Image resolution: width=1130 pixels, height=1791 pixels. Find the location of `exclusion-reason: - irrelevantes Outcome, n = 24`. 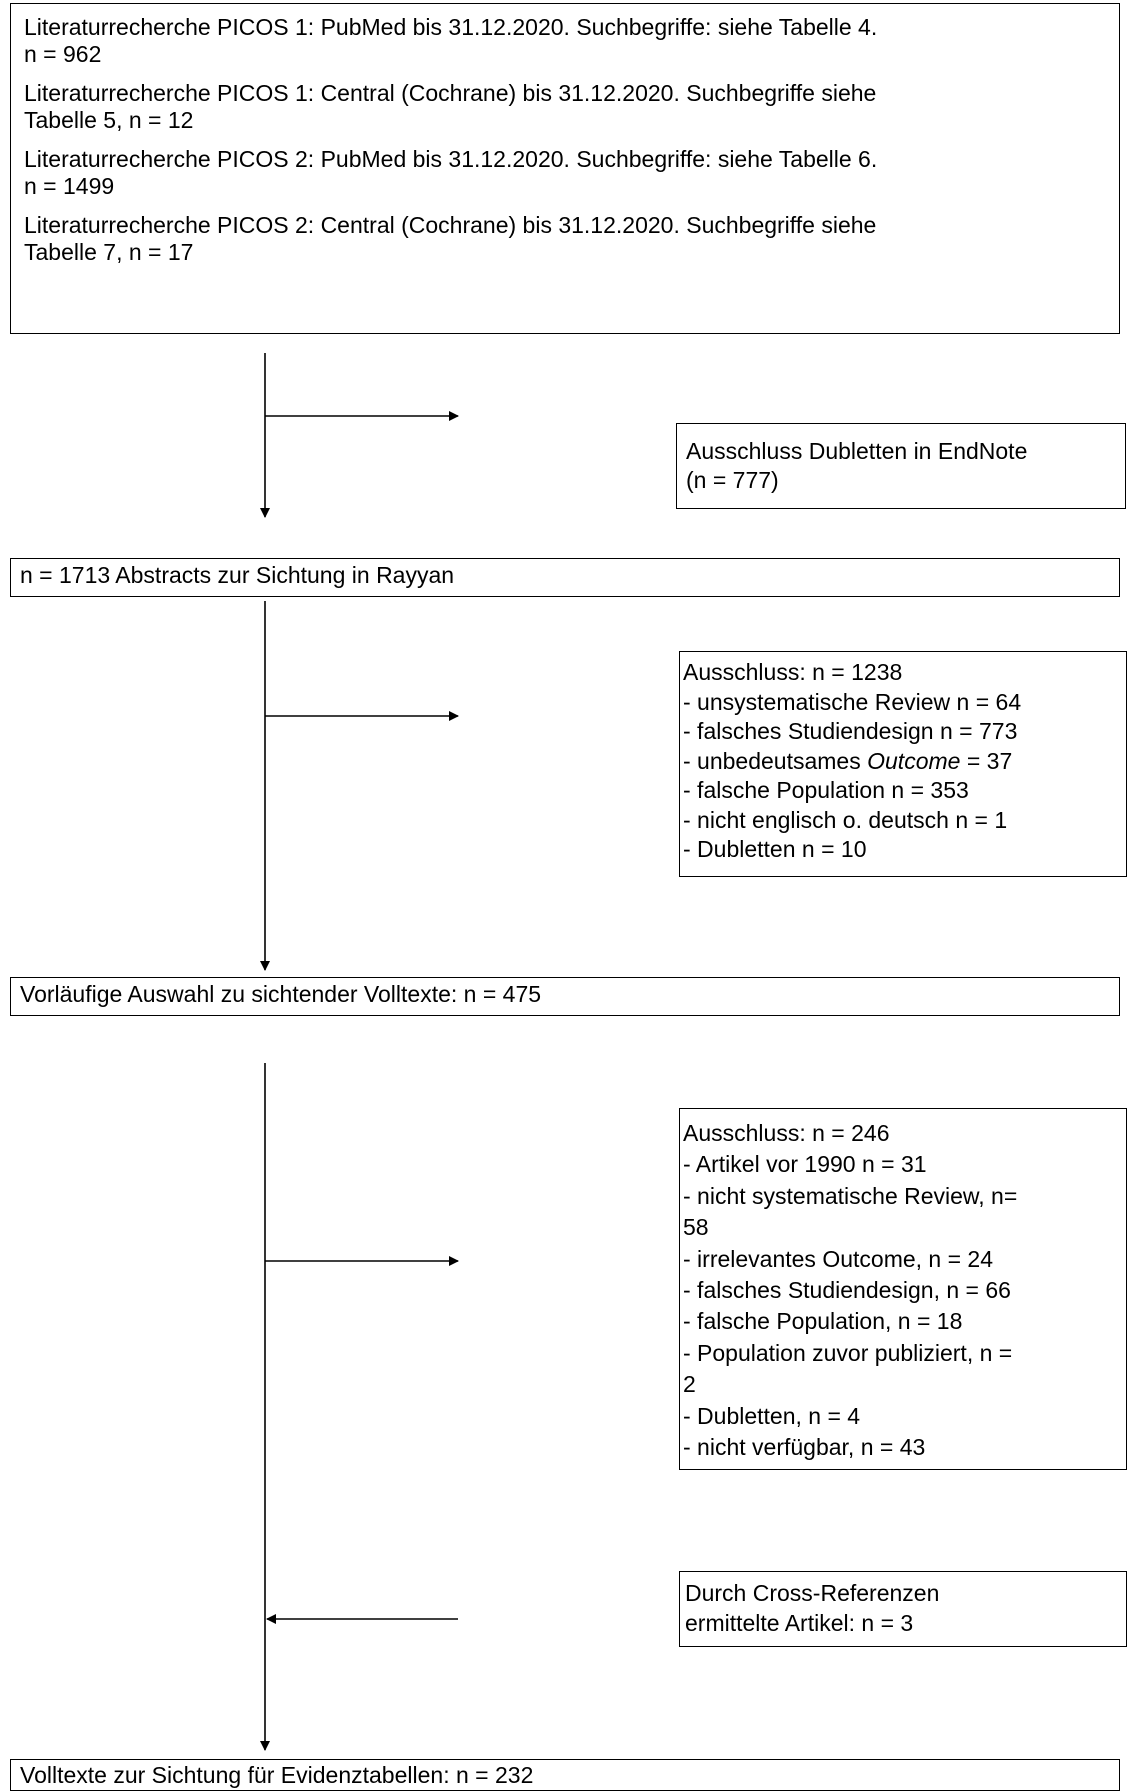

exclusion-reason: - irrelevantes Outcome, n = 24 is located at coordinates (838, 1258).